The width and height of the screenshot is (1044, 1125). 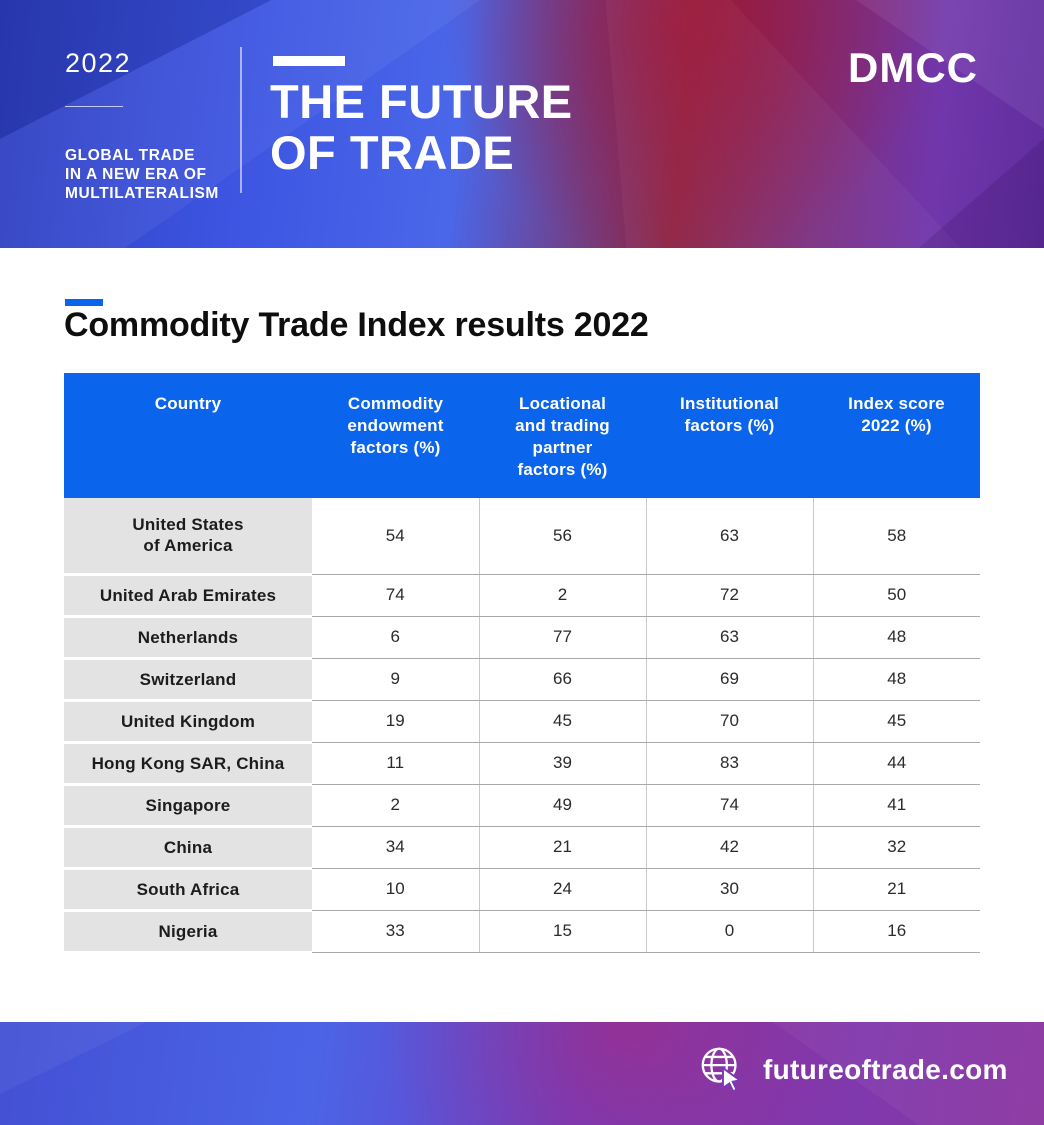 I want to click on value-cell: 10, so click(x=395, y=889).